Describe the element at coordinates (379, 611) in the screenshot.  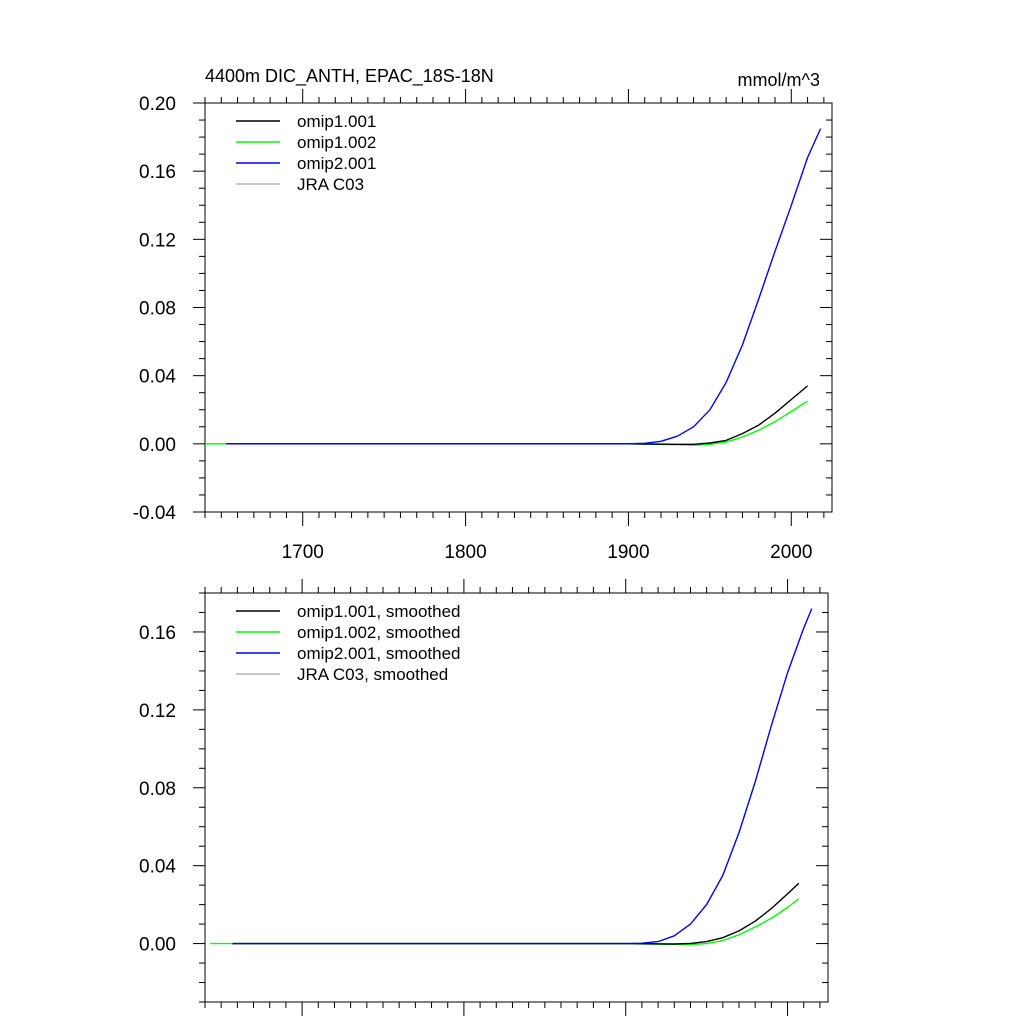
I see `legend-label: omip1.001, smoothed` at that location.